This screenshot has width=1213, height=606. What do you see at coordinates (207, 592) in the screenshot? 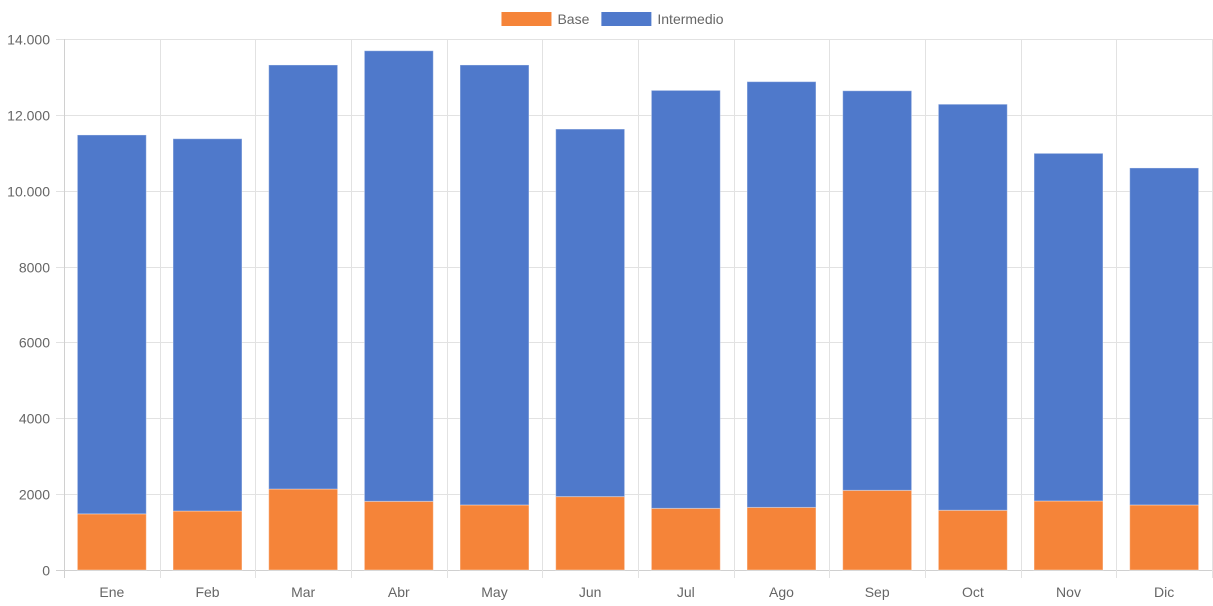
I see `x-tick-label: Feb` at bounding box center [207, 592].